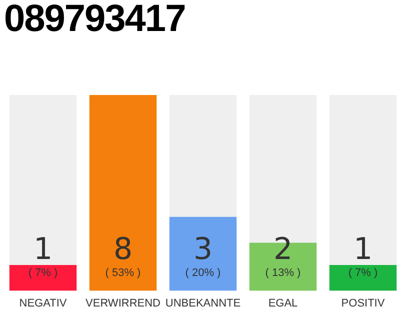 Image resolution: width=410 pixels, height=320 pixels. I want to click on data-label: ( 13% ), so click(283, 272).